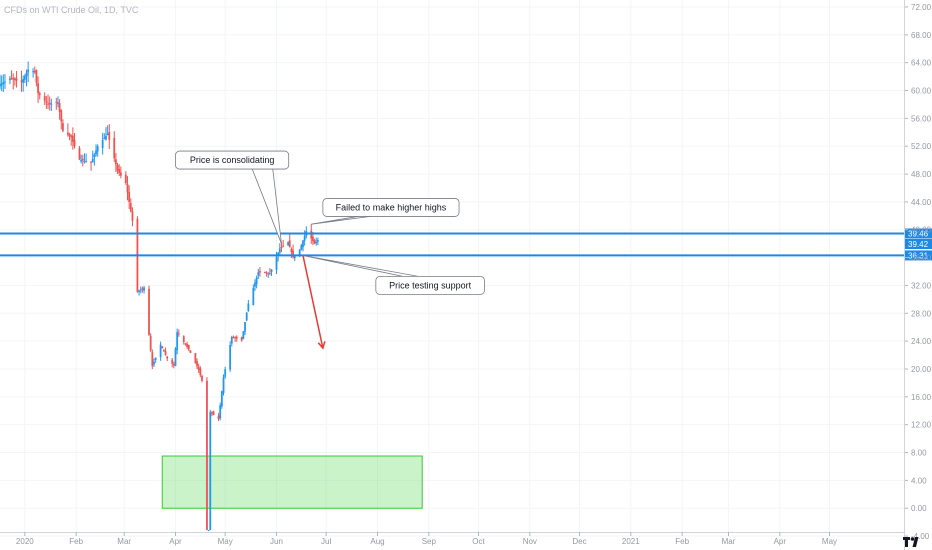  Describe the element at coordinates (391, 207) in the screenshot. I see `callout-text: Failed to make higher highs` at that location.